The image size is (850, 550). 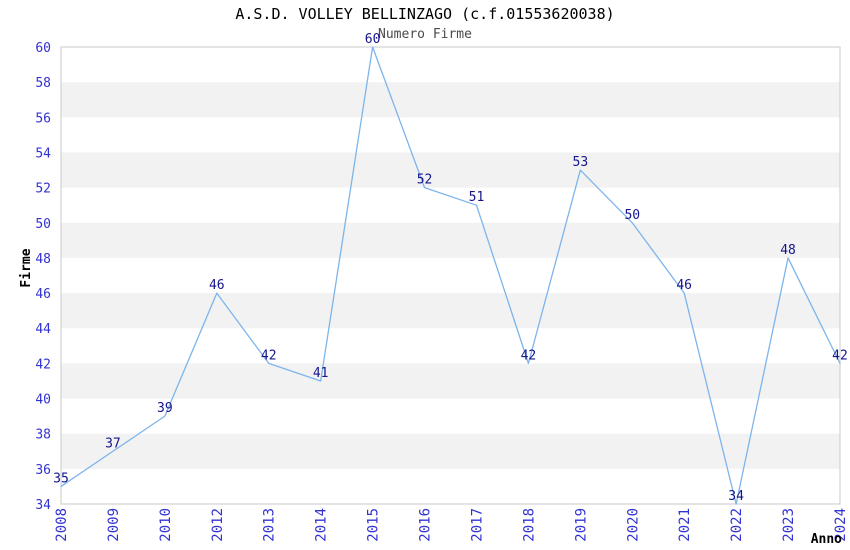 I want to click on data-label: 41, so click(x=321, y=373).